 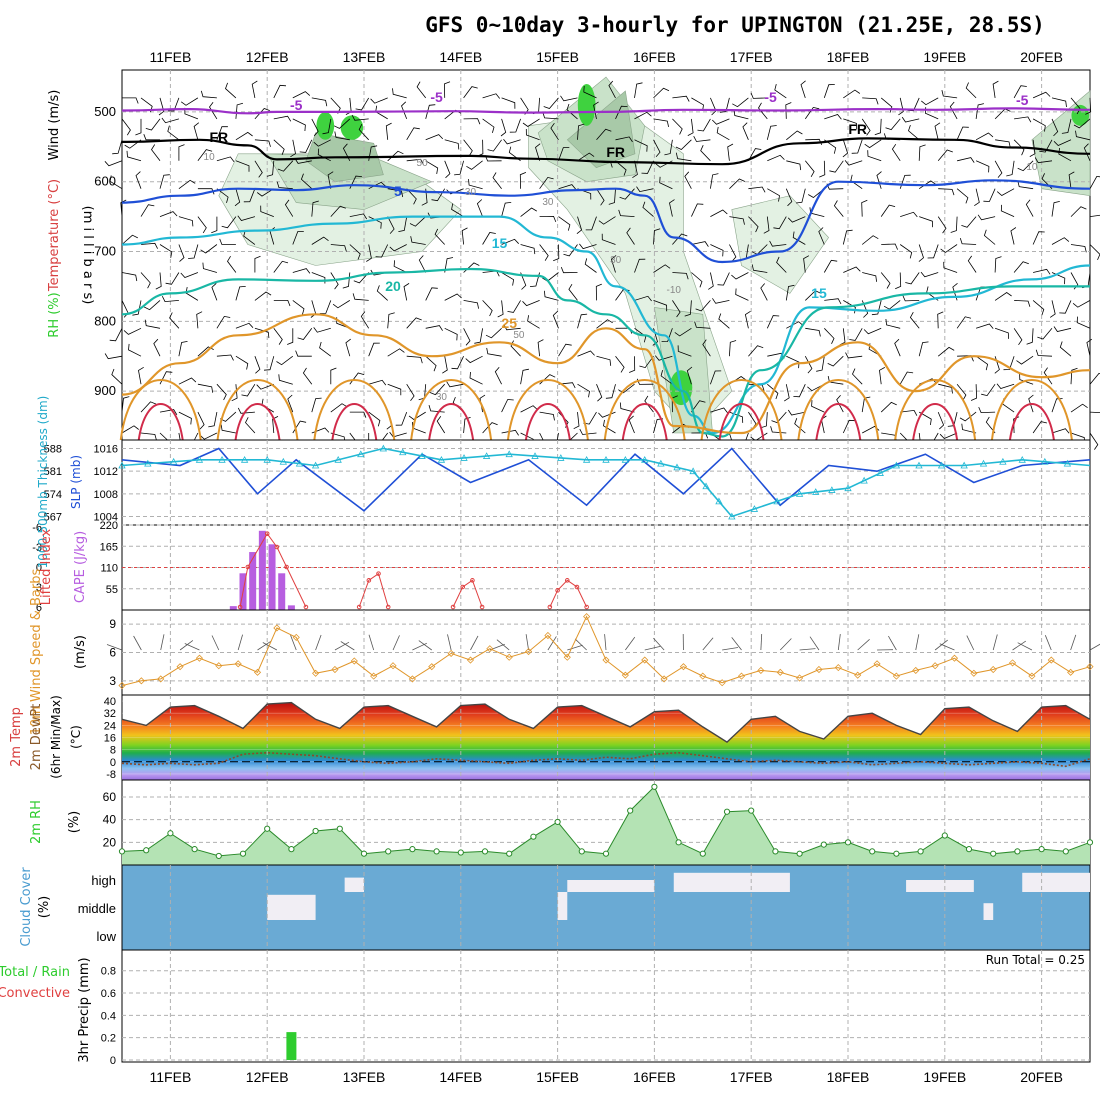 What do you see at coordinates (110, 842) in the screenshot?
I see `rh-tick-label: 20` at bounding box center [110, 842].